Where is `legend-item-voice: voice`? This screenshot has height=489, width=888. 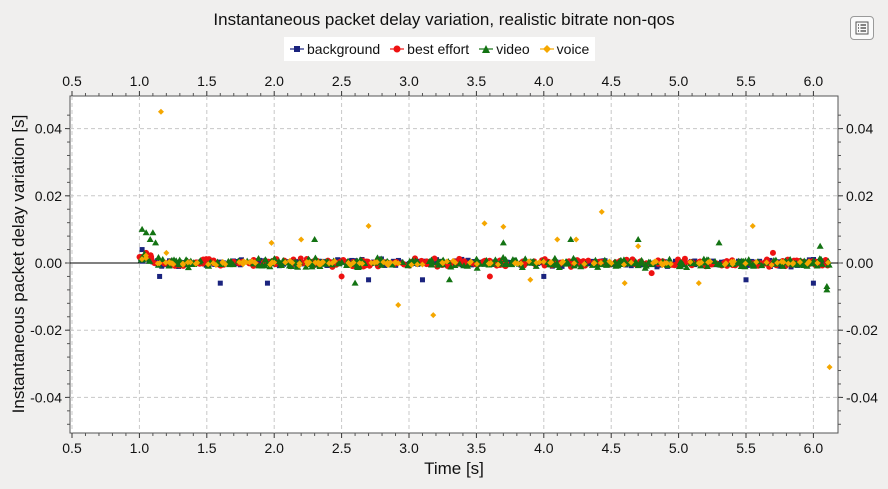
legend-item-voice: voice is located at coordinates (564, 49).